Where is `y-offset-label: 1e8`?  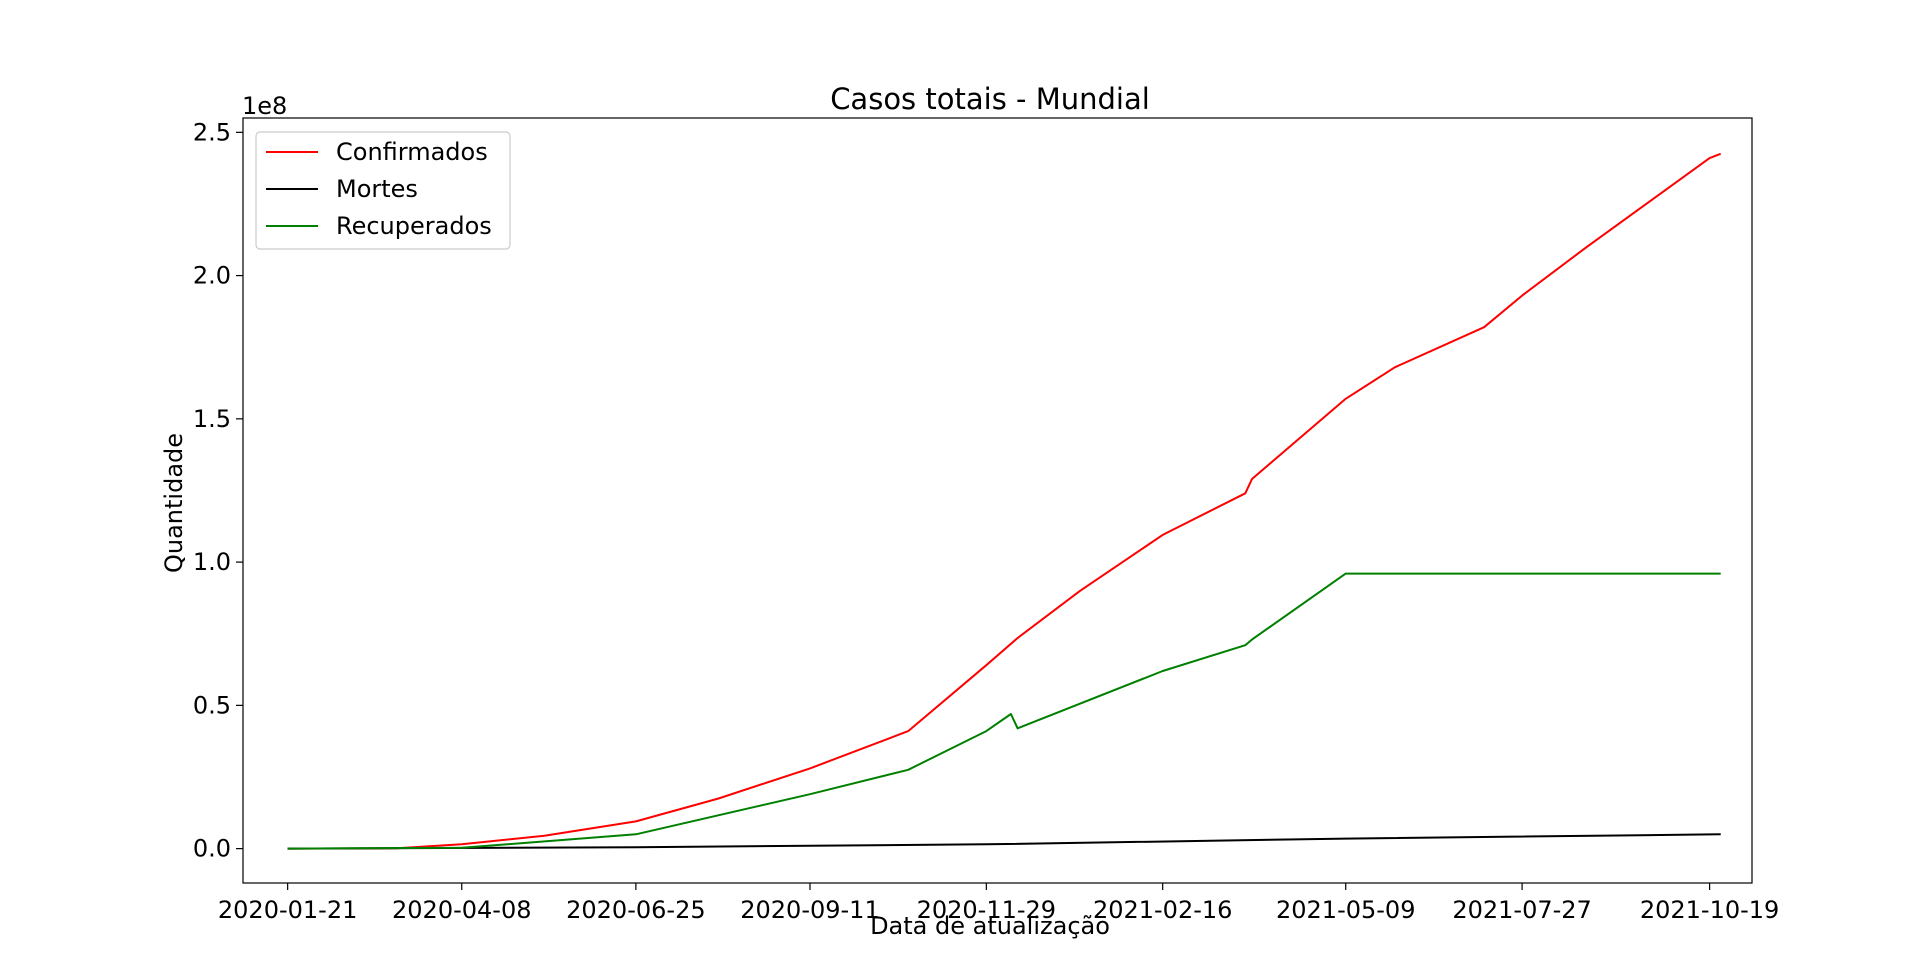
y-offset-label: 1e8 is located at coordinates (264, 106).